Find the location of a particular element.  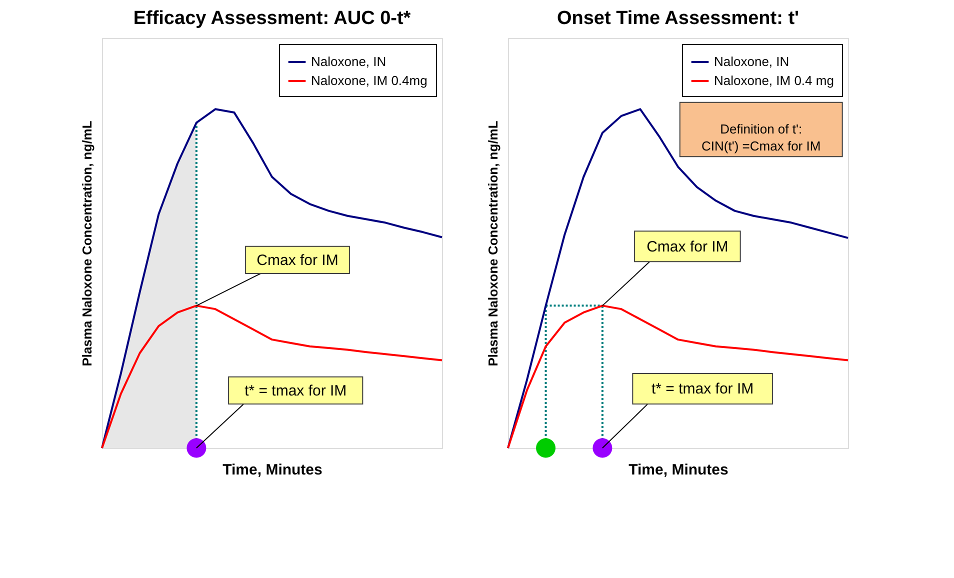

legend-label: Naloxone, IM 0.4mg is located at coordinates (369, 80).